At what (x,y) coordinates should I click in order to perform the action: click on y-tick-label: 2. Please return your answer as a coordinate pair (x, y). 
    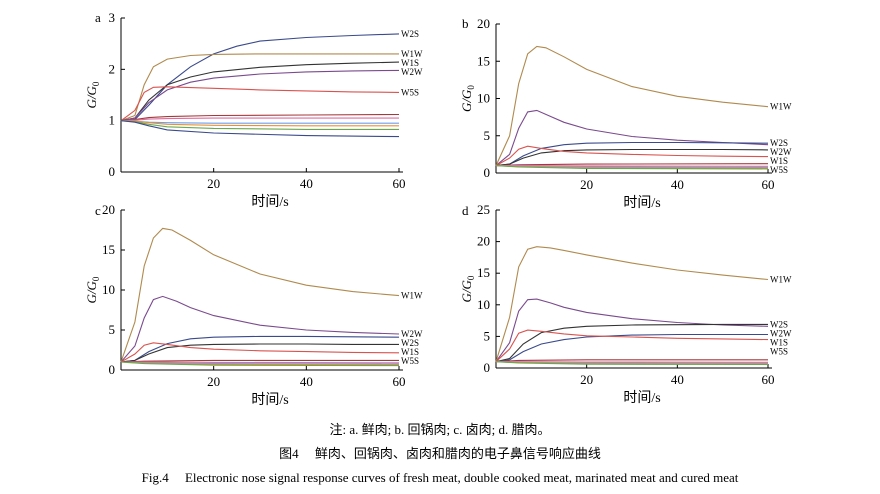
    Looking at the image, I should click on (112, 68).